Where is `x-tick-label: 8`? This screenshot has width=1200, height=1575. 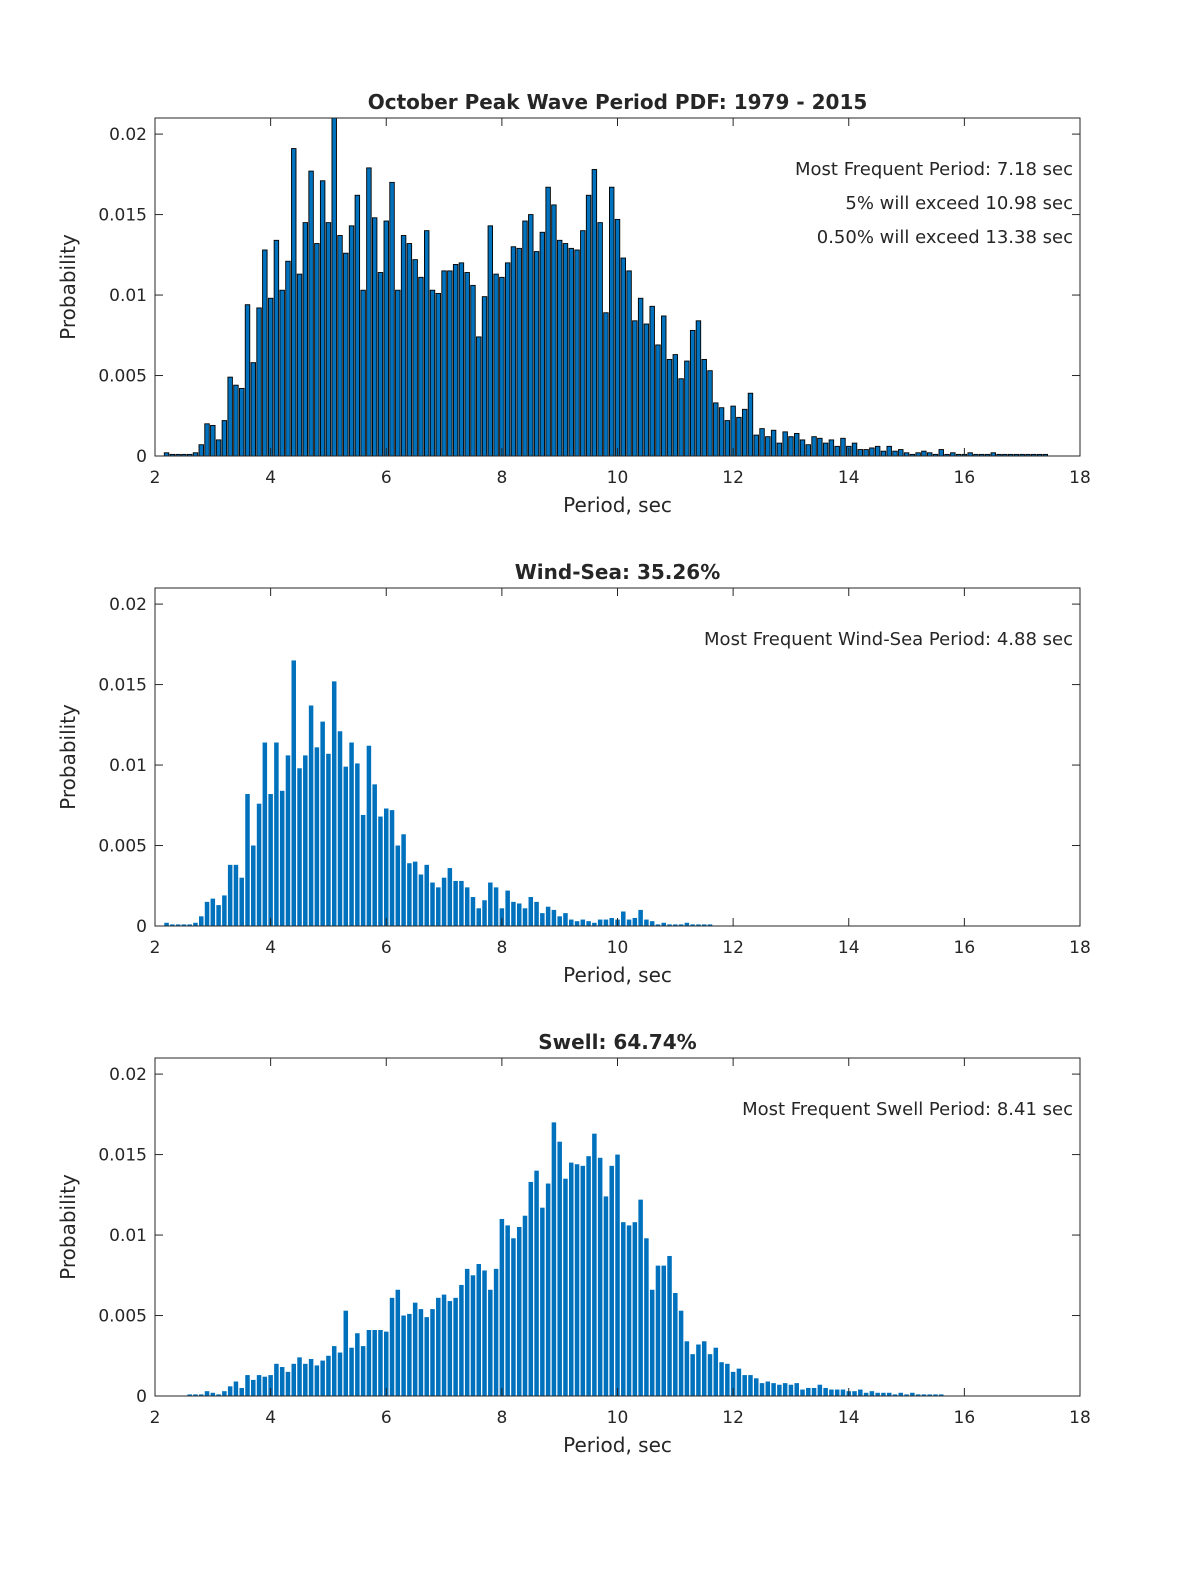
x-tick-label: 8 is located at coordinates (501, 478).